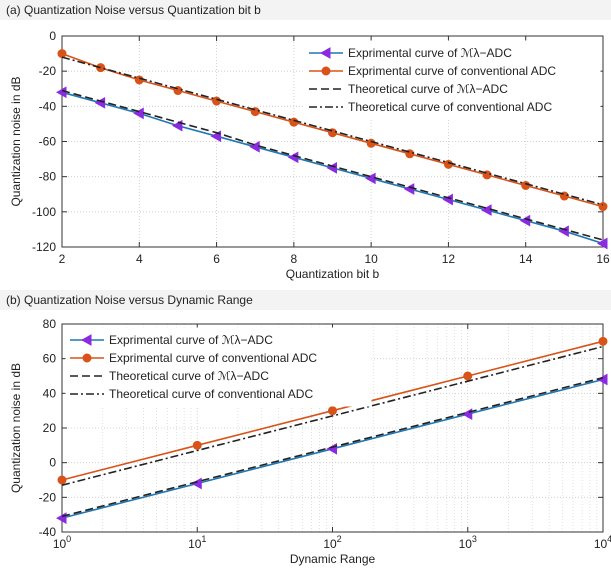  What do you see at coordinates (294, 259) in the screenshot?
I see `chart1-x-tick-label: 8` at bounding box center [294, 259].